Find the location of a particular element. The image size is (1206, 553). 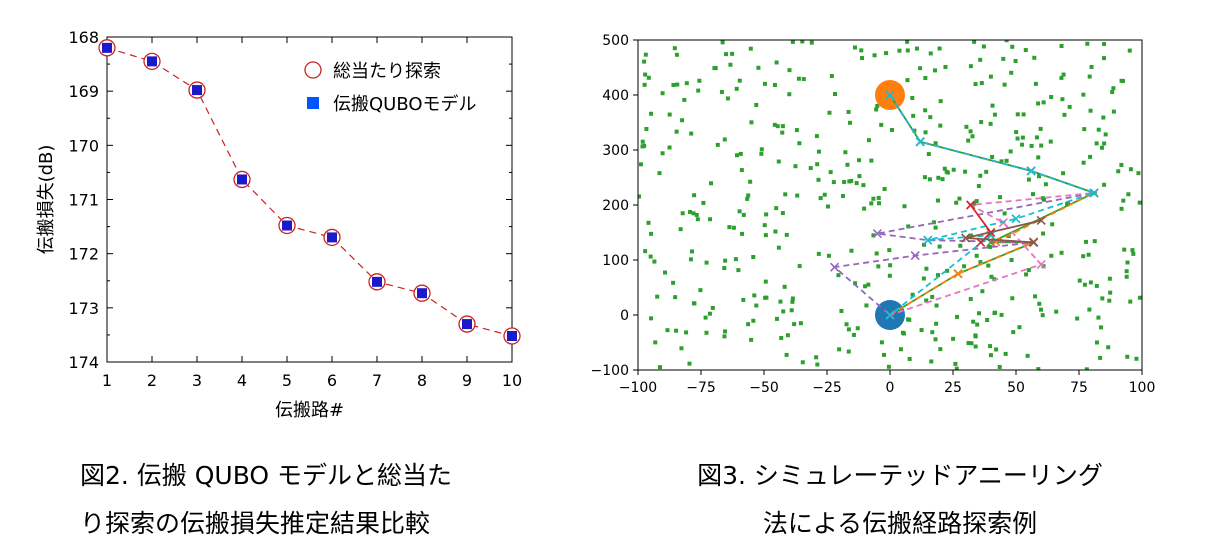

legend-brute-force-label: 総当たり探索 is located at coordinates (387, 71).